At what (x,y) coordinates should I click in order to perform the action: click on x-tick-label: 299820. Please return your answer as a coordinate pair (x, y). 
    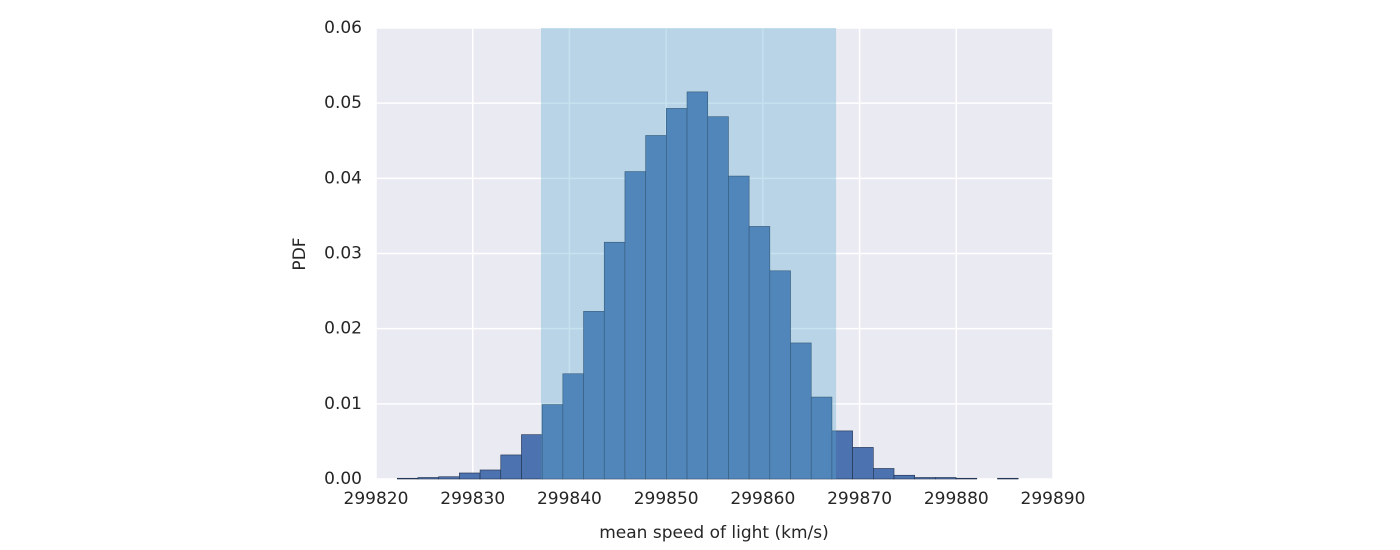
    Looking at the image, I should click on (376, 499).